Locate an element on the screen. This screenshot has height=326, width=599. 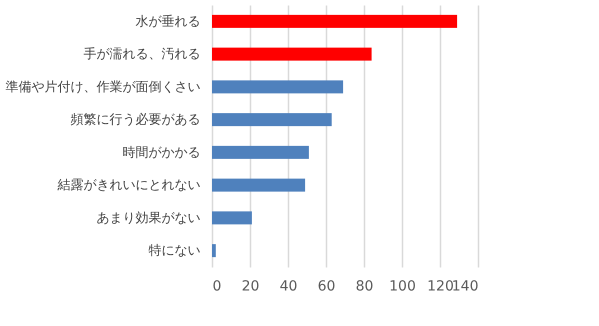
x-tick-label: 100 is located at coordinates (402, 286).